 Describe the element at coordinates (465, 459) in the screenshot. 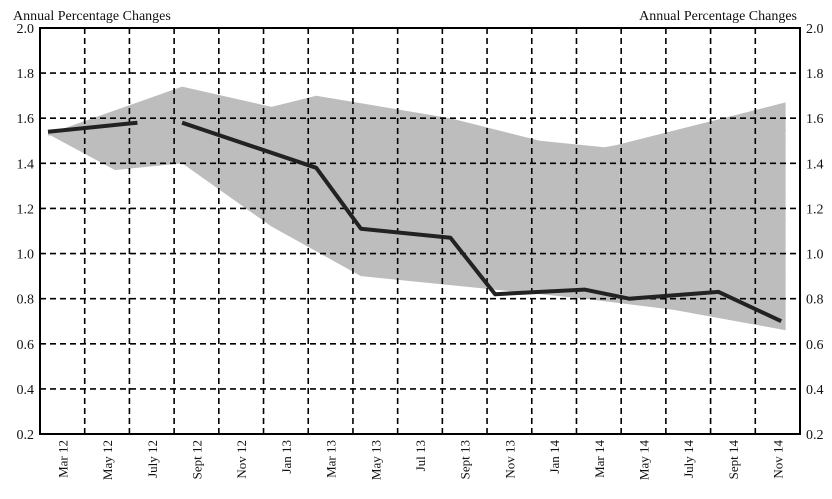

I see `x-tick-label-9: Sept 13` at that location.